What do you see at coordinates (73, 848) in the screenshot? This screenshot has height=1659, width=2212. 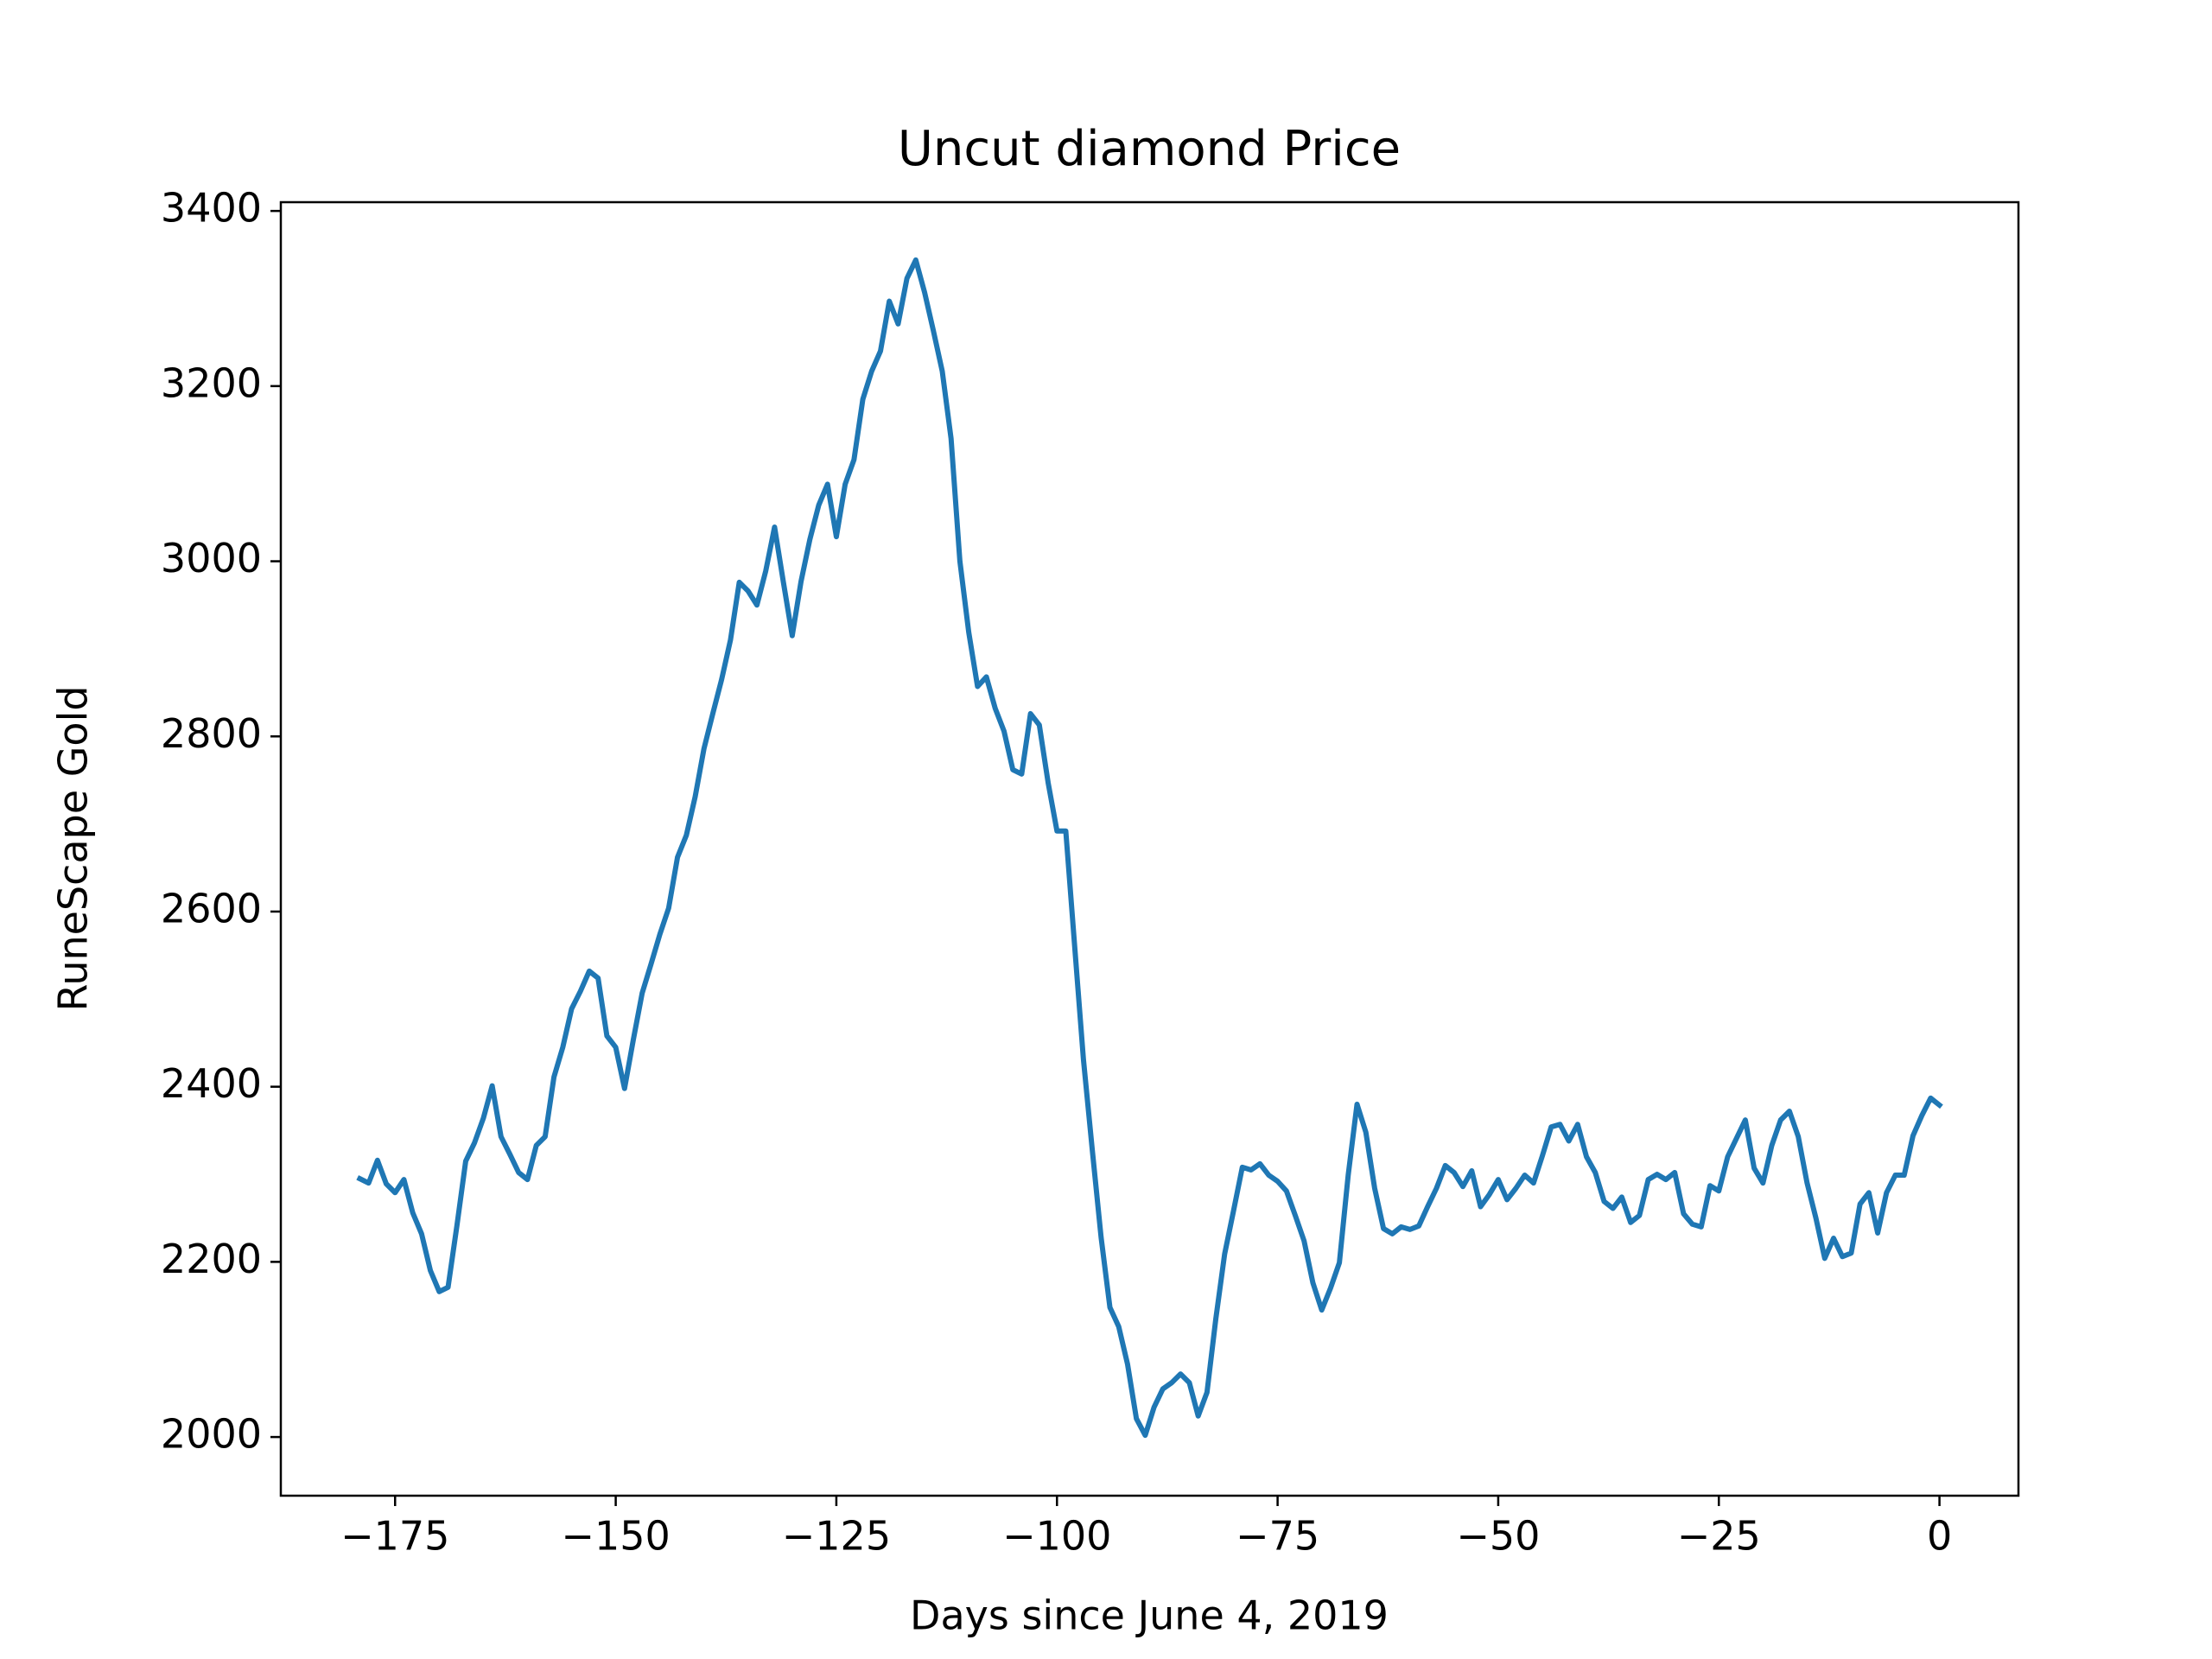 I see `y-axis-label: RuneScape Gold` at bounding box center [73, 848].